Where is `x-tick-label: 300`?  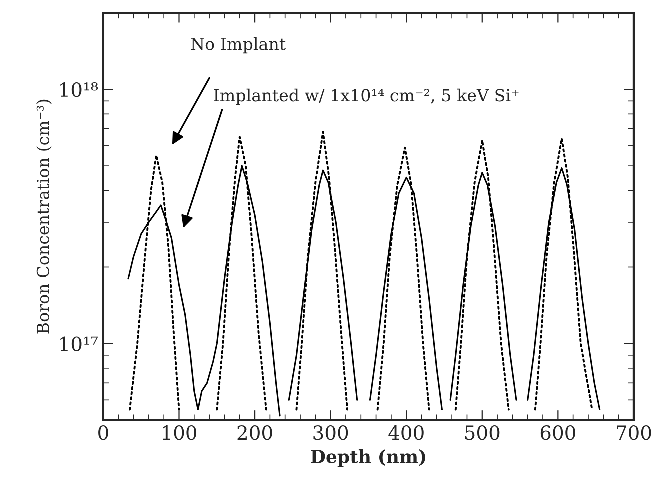
x-tick-label: 300 is located at coordinates (331, 433).